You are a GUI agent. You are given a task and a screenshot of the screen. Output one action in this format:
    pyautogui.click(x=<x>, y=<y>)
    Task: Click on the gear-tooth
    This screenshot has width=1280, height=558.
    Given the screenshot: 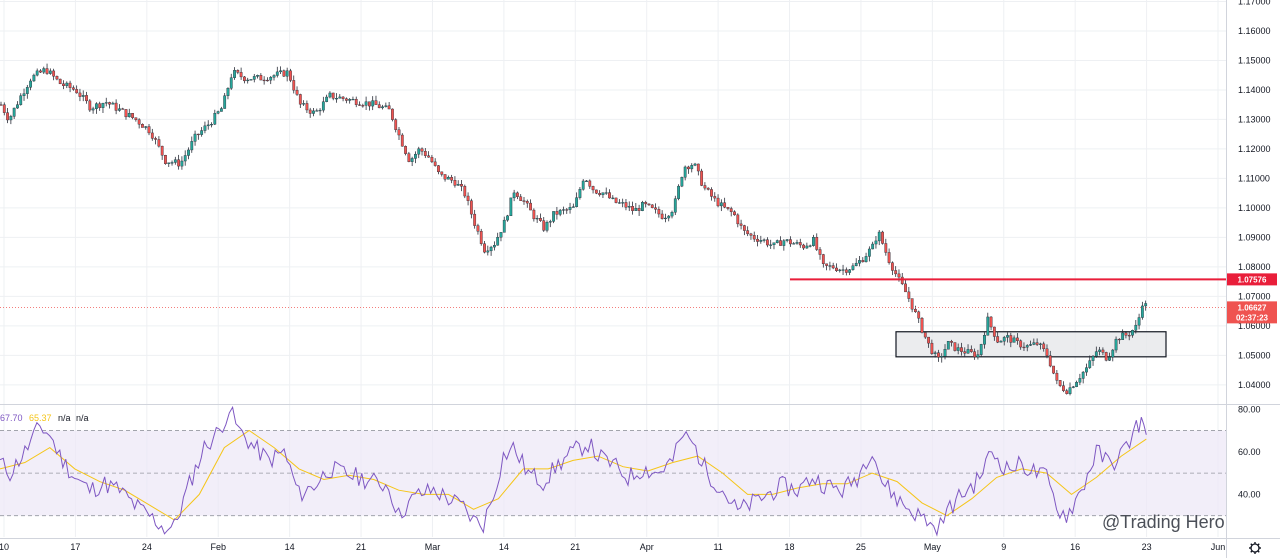 What is the action you would take?
    pyautogui.click(x=1251, y=544)
    